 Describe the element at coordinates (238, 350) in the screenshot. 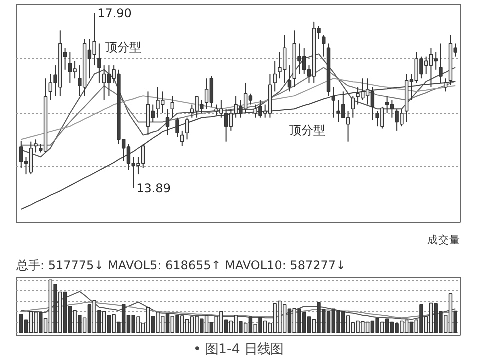

I see `text: • 图1-4 日线图` at that location.